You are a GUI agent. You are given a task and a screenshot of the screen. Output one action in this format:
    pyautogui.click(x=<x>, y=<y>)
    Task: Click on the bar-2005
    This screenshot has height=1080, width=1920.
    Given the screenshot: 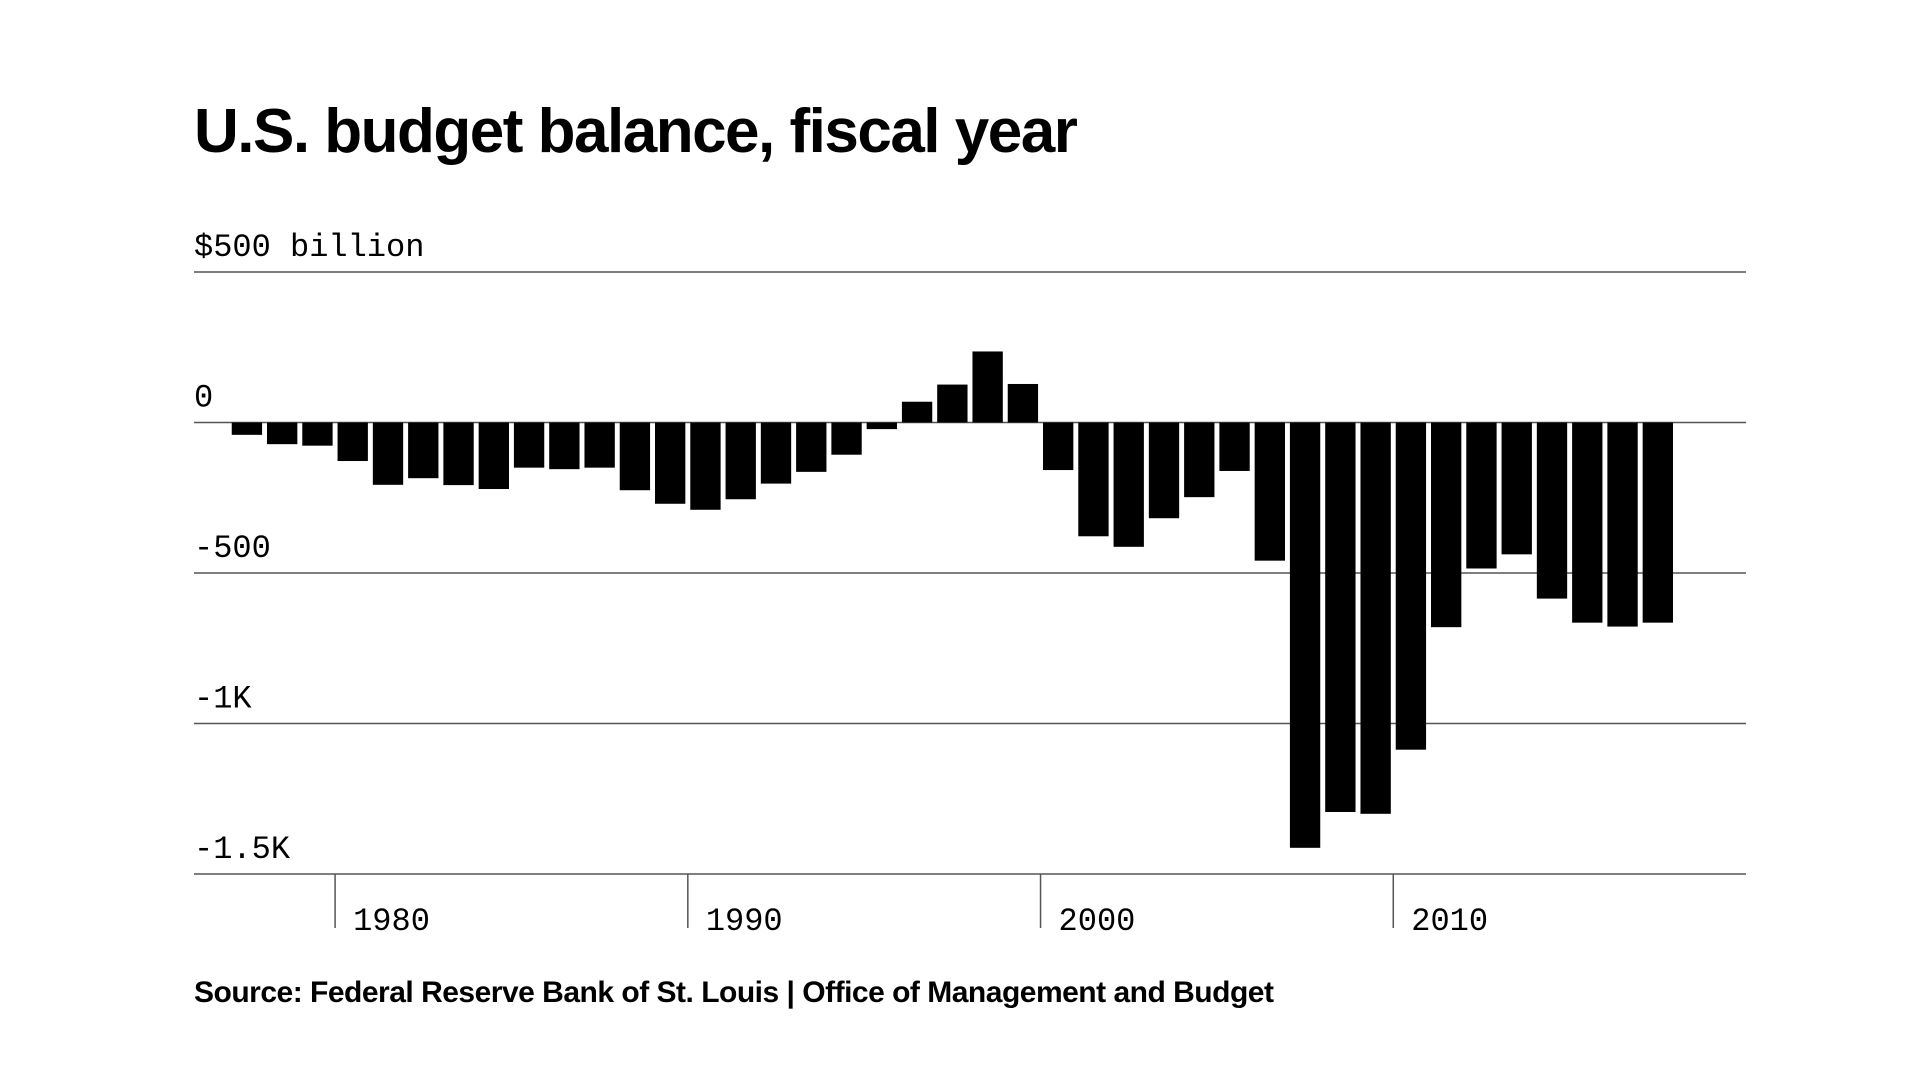 What is the action you would take?
    pyautogui.click(x=1234, y=446)
    